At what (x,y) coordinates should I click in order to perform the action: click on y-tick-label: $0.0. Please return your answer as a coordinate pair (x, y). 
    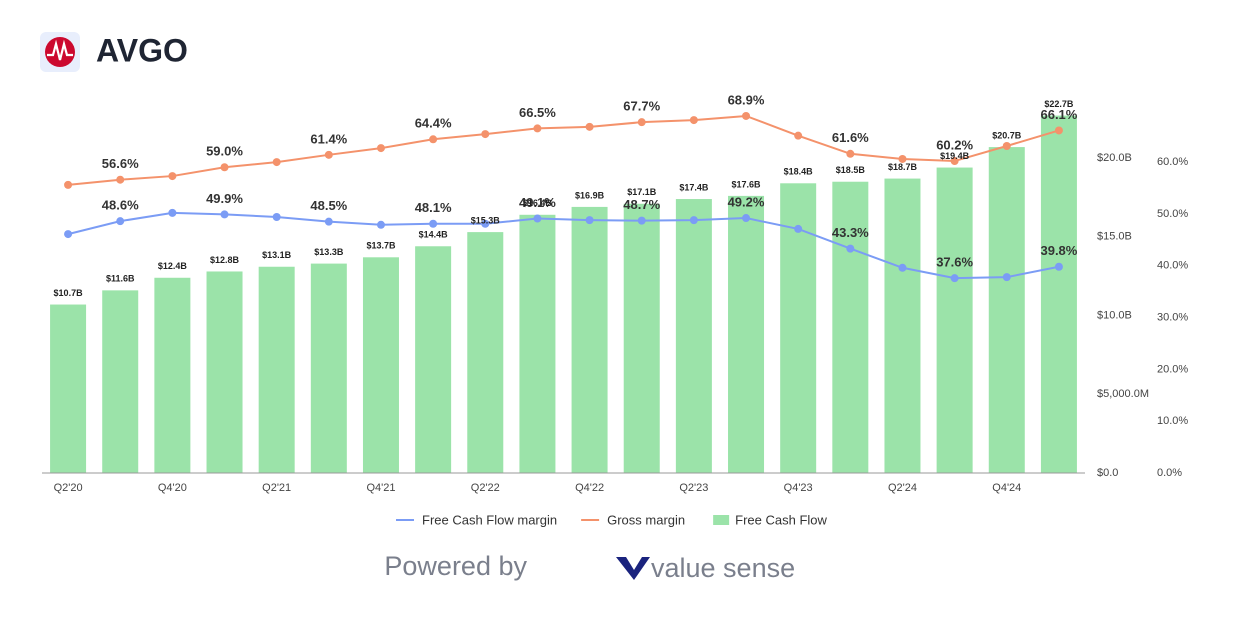
    Looking at the image, I should click on (1107, 473).